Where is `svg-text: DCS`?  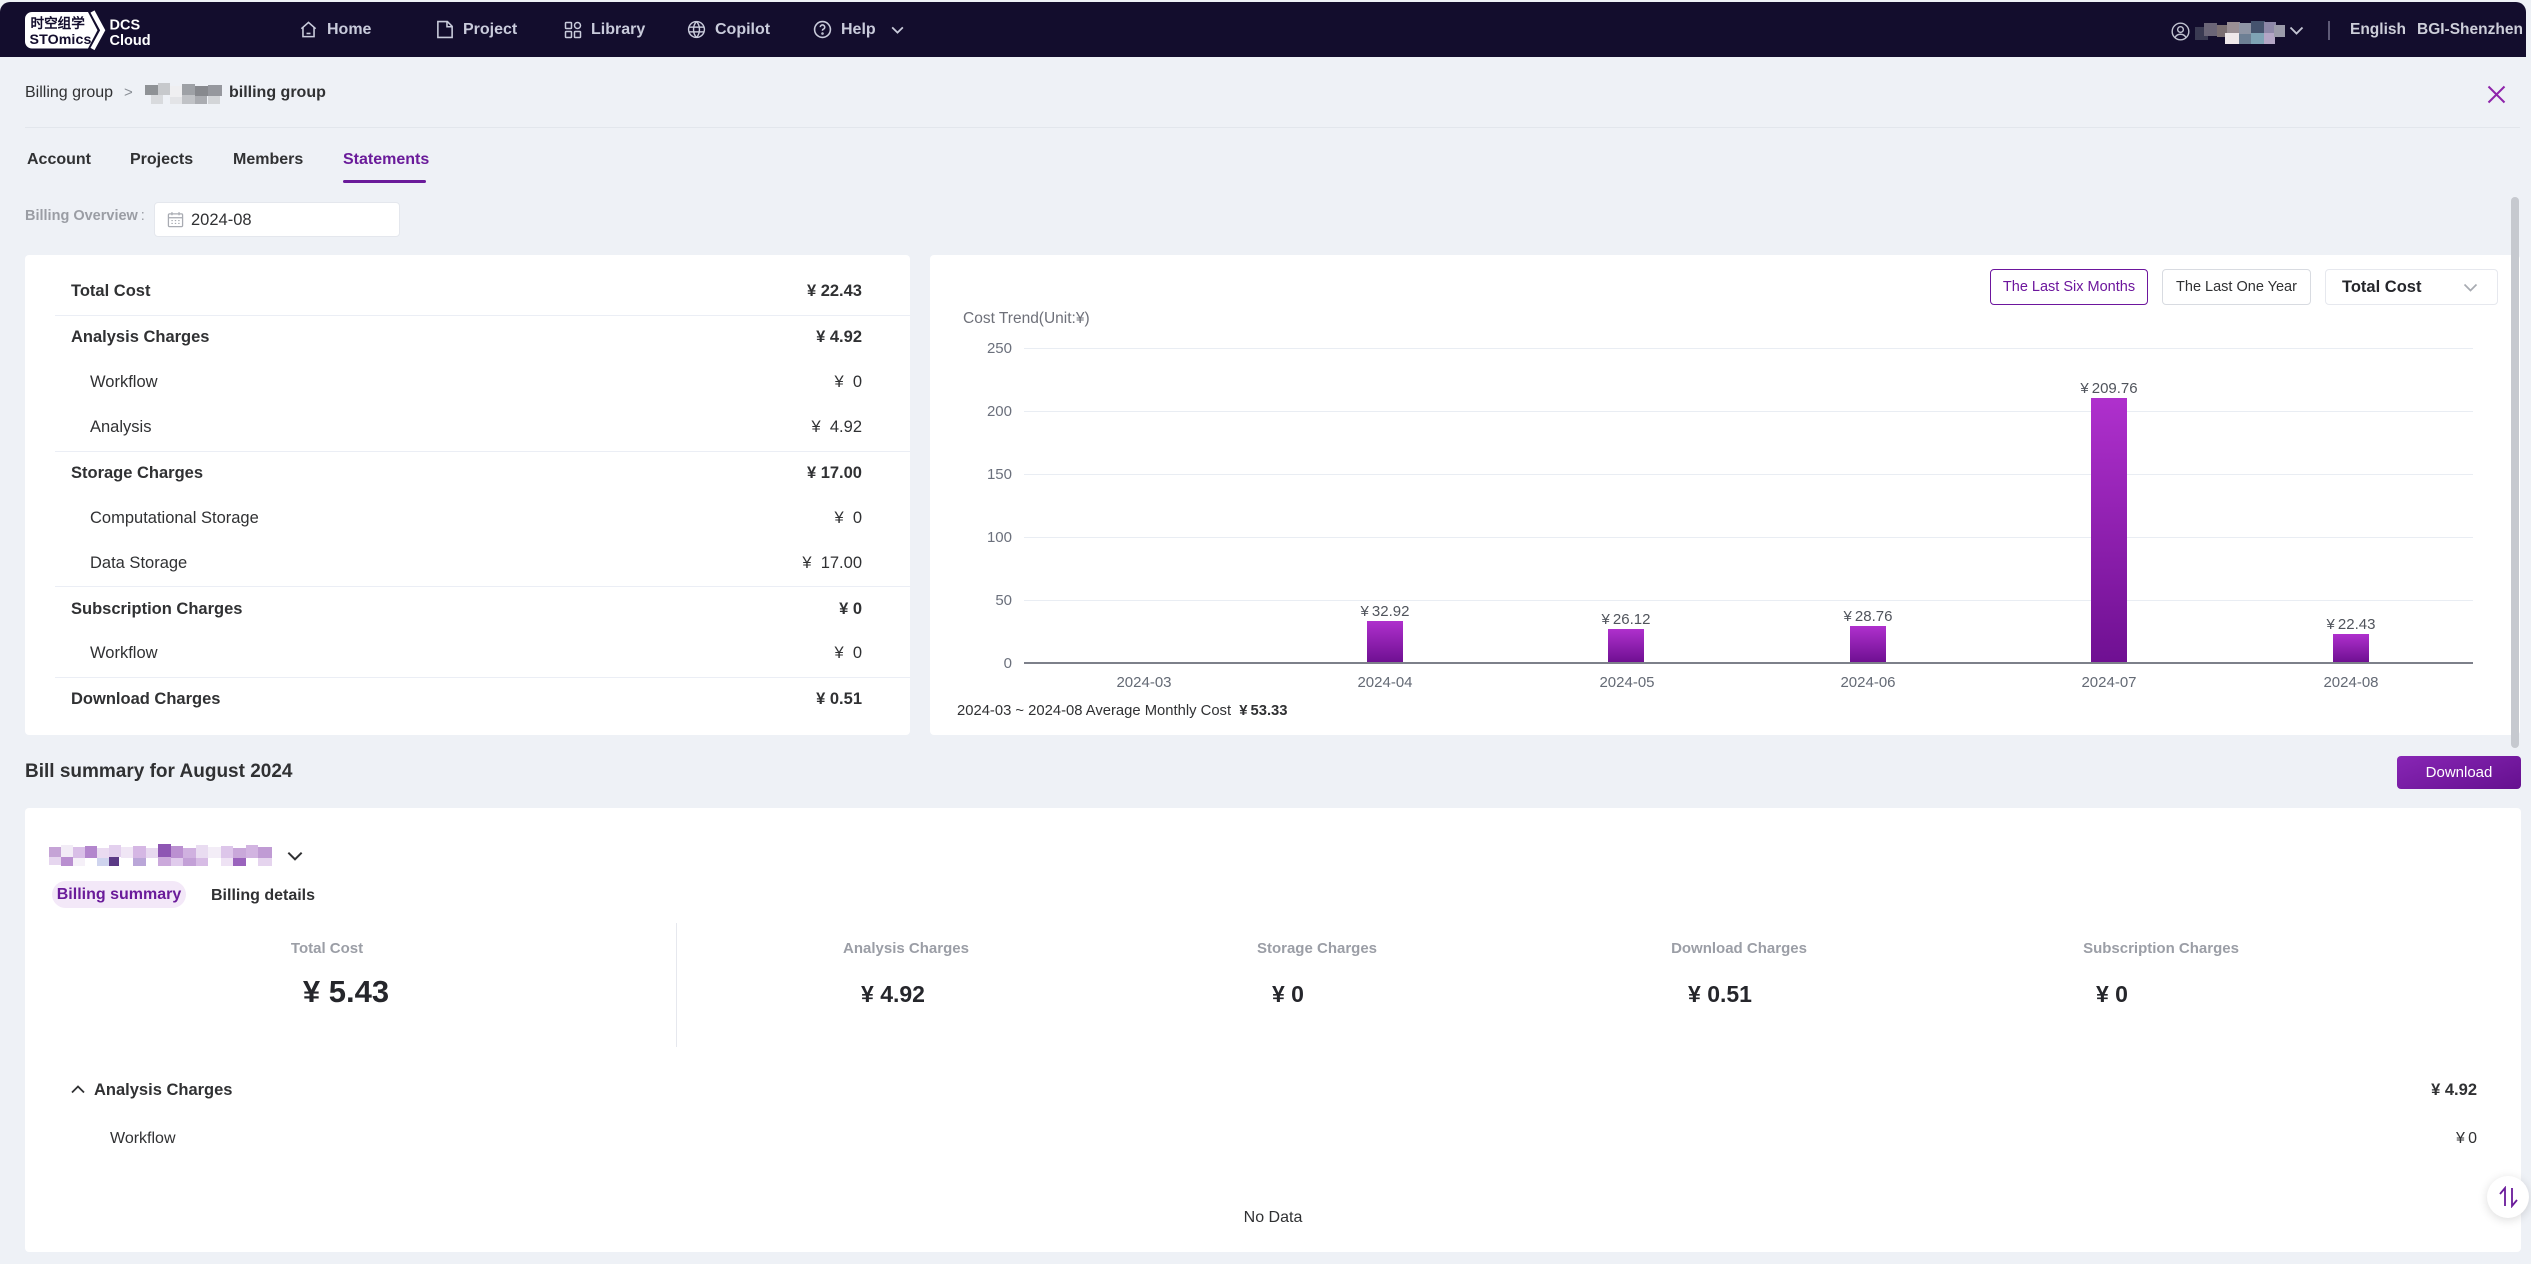
svg-text: DCS is located at coordinates (125, 26).